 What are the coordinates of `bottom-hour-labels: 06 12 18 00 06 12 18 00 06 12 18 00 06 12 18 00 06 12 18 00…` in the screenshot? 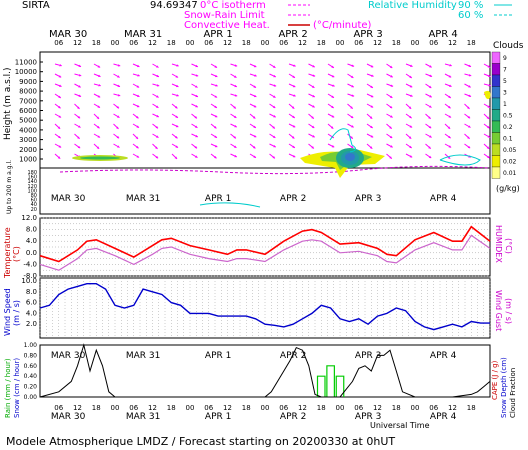 It's located at (264, 408).